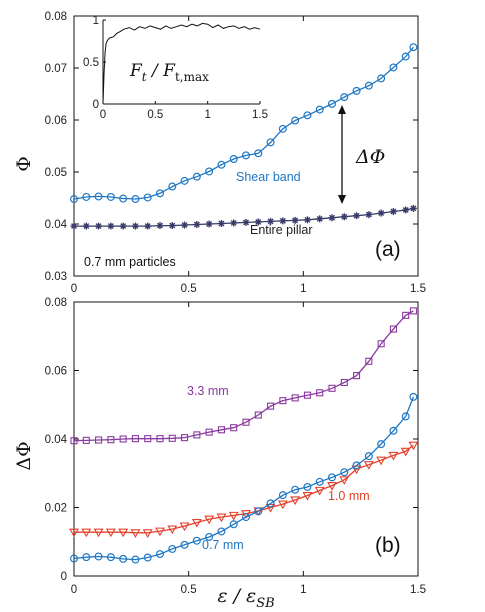 This screenshot has width=485, height=612. Describe the element at coordinates (56, 277) in the screenshot. I see `y-tick-label: 0.03` at that location.